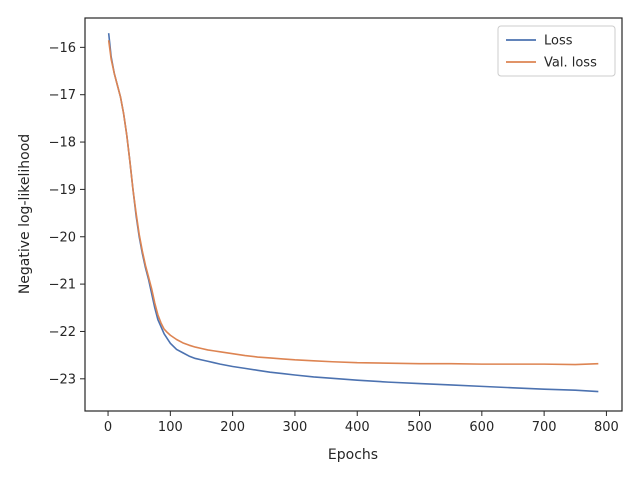  What do you see at coordinates (62, 48) in the screenshot?
I see `y-tick-label: −16` at bounding box center [62, 48].